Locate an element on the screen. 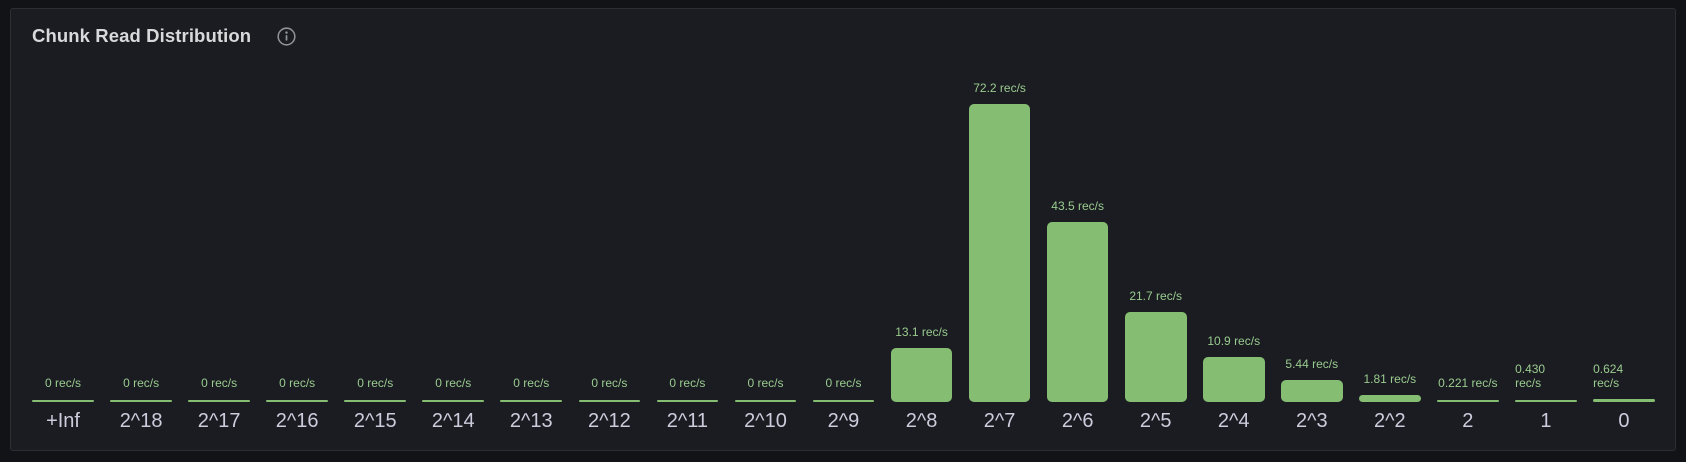 Image resolution: width=1686 pixels, height=462 pixels. x-axis-label: 2^4 is located at coordinates (1233, 421).